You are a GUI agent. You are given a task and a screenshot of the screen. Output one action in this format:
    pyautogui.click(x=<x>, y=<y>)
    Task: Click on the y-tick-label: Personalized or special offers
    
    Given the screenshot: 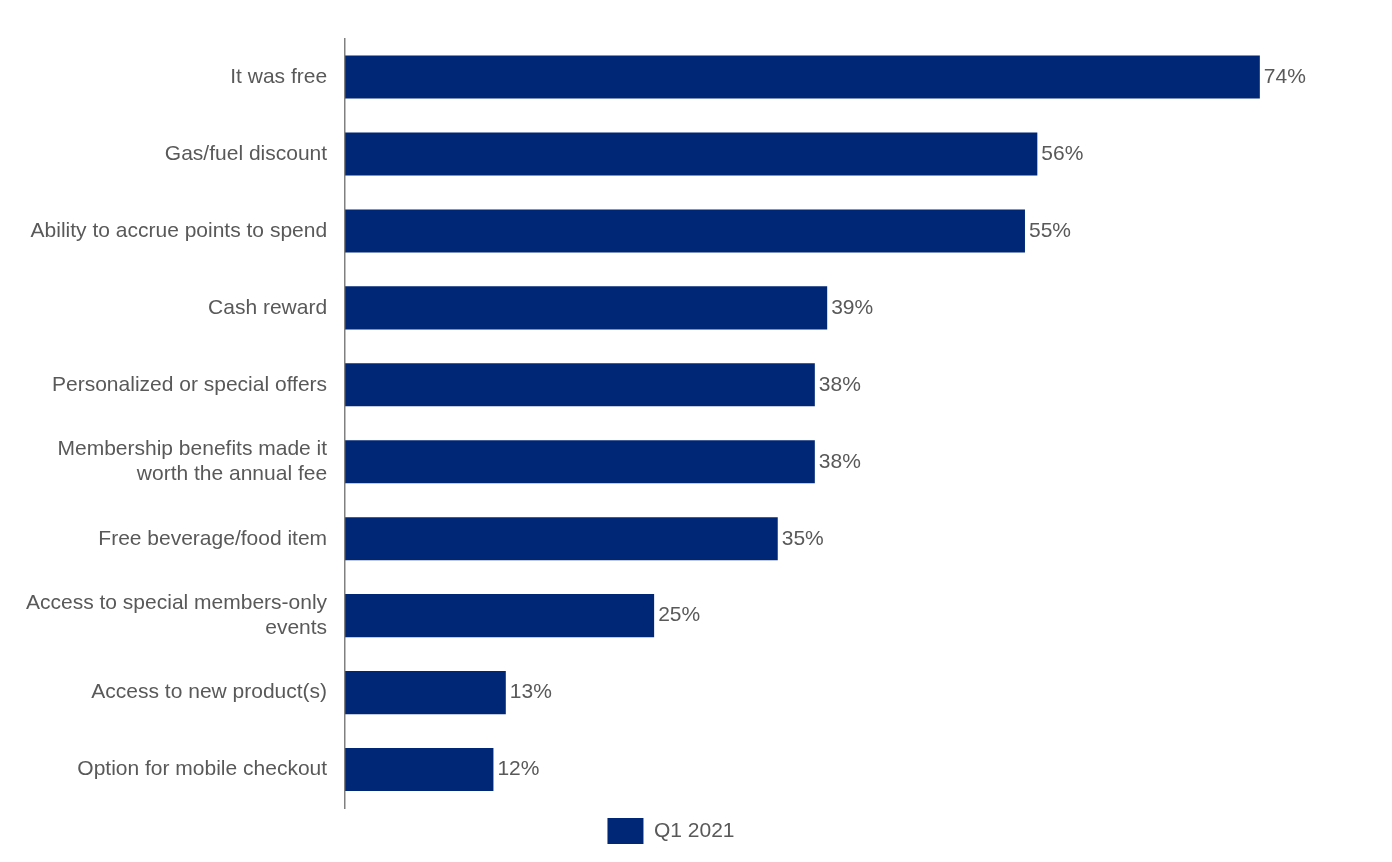 What is the action you would take?
    pyautogui.click(x=190, y=383)
    